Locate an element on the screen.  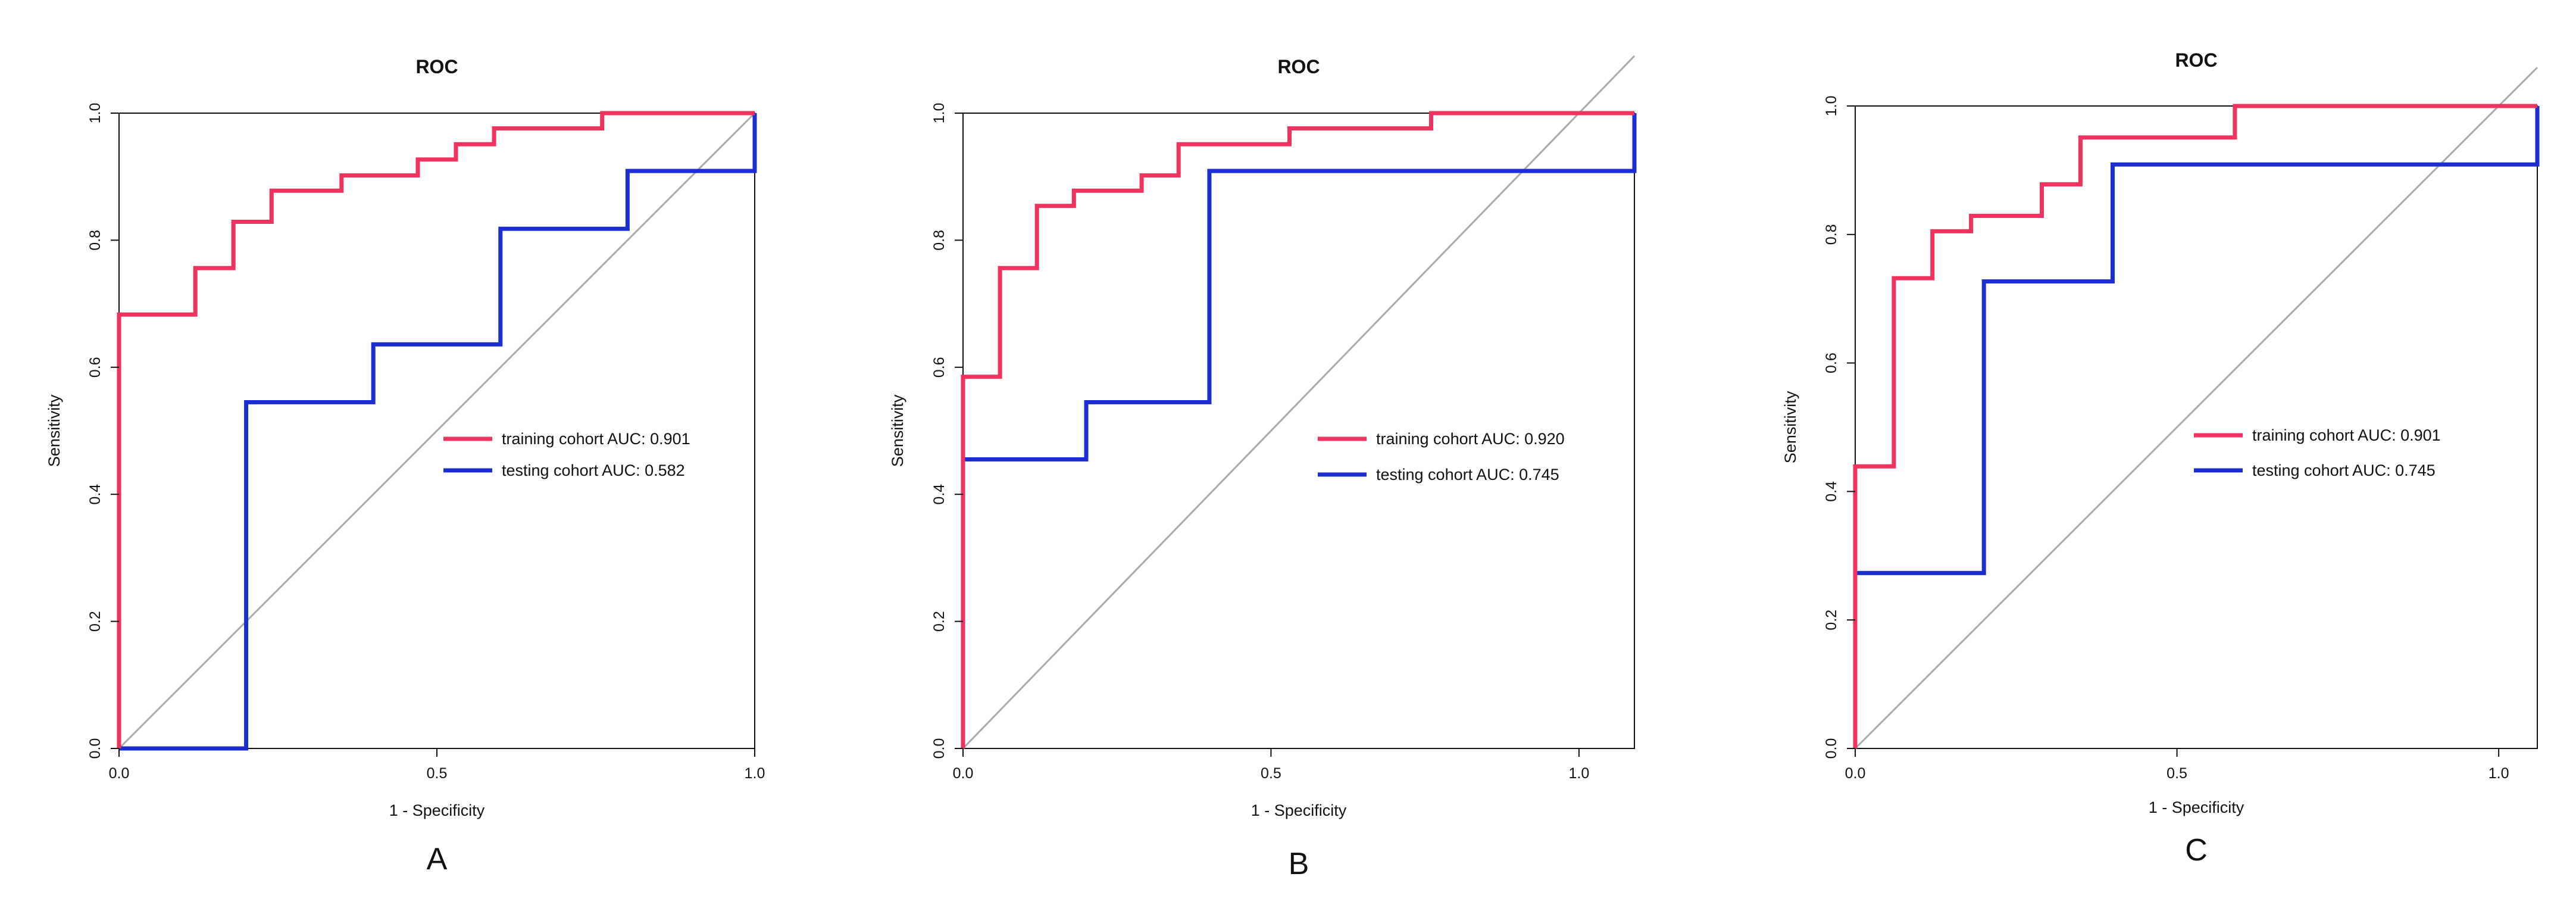
panel-label: A is located at coordinates (437, 859).